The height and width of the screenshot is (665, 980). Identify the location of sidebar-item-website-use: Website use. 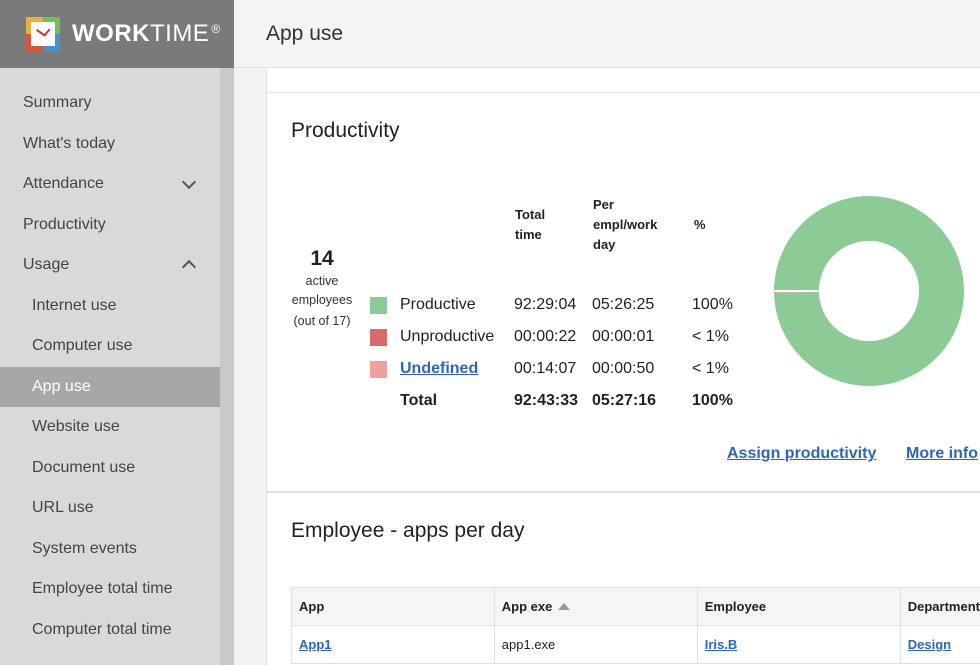
(110, 427).